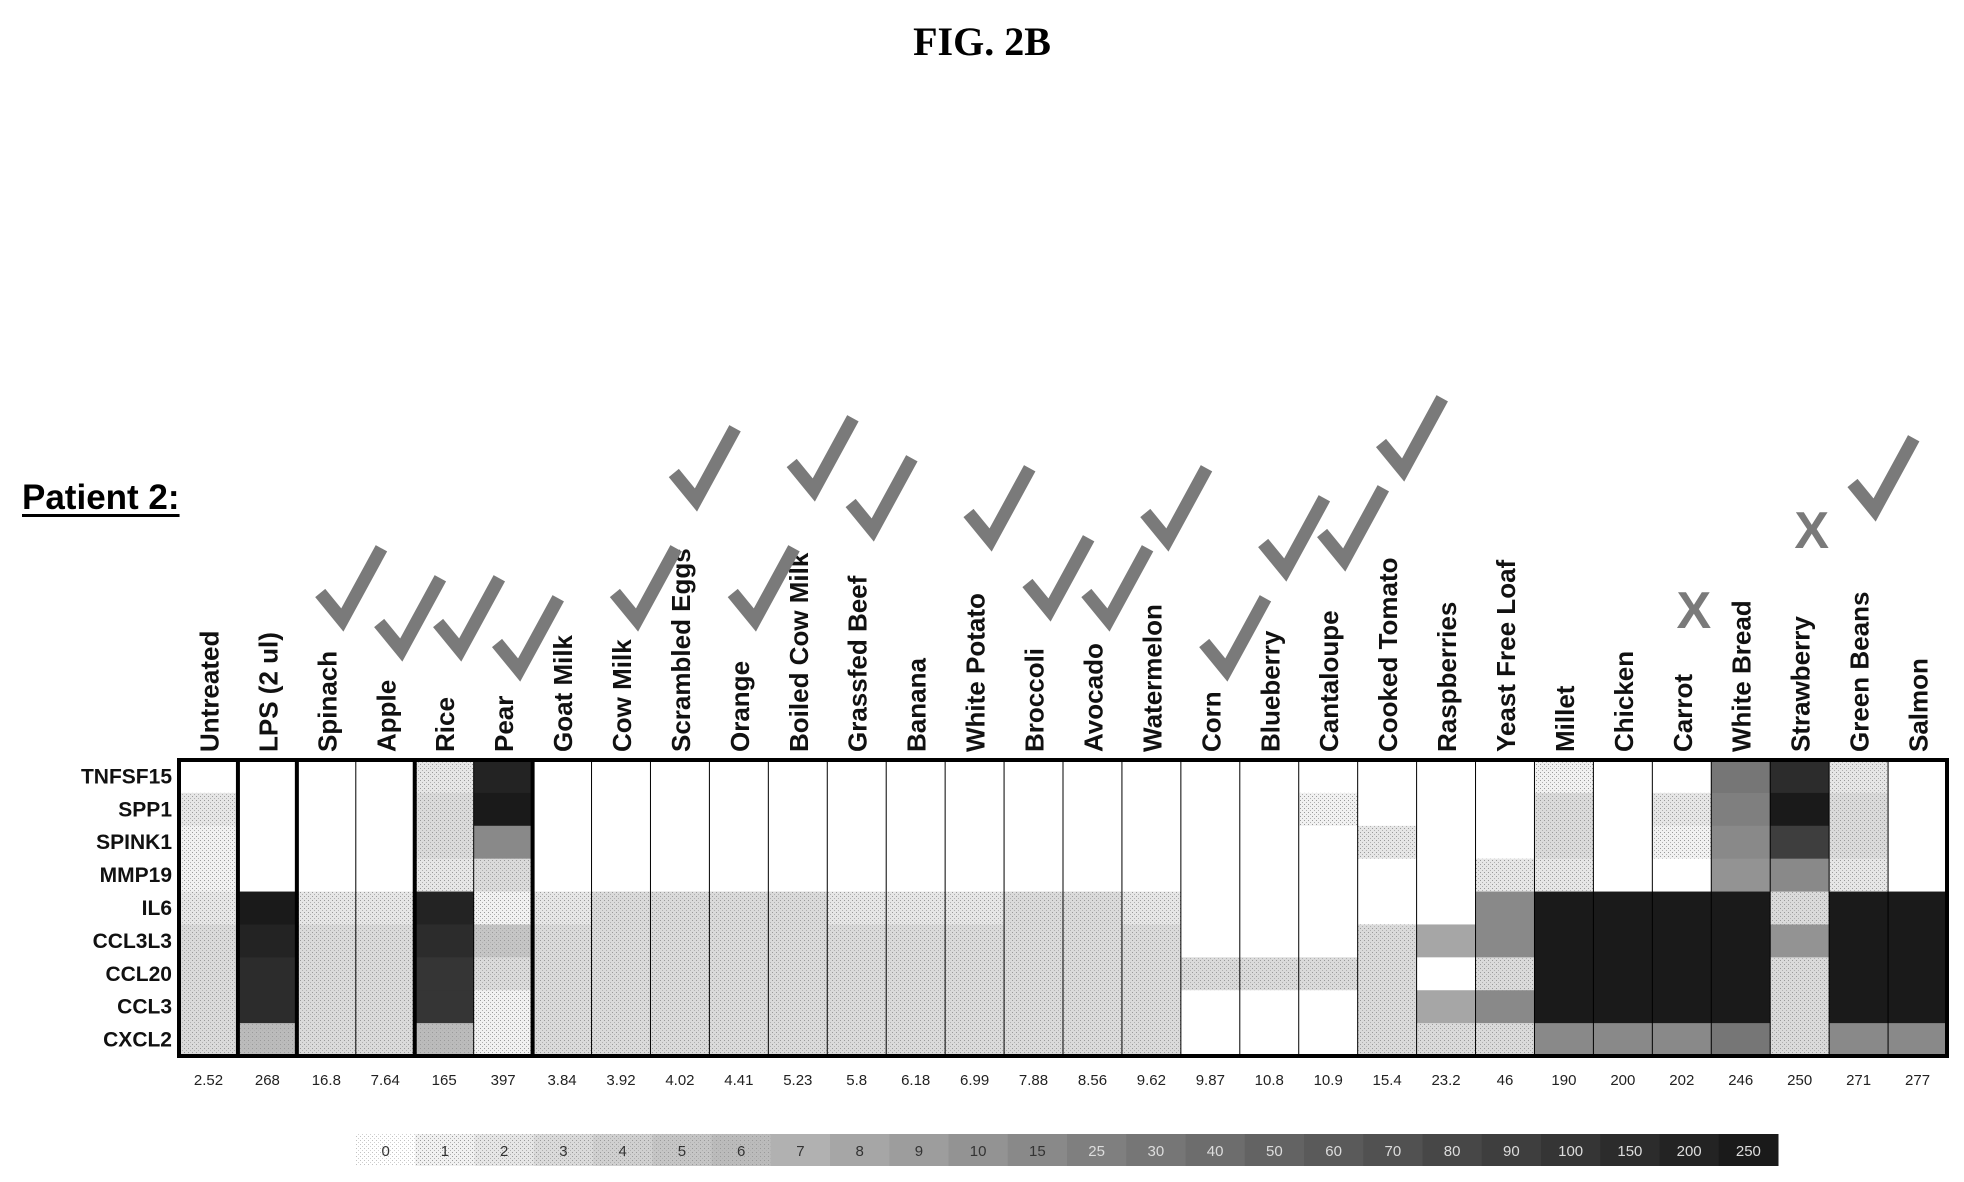  I want to click on column-total: 9.62, so click(1151, 1080).